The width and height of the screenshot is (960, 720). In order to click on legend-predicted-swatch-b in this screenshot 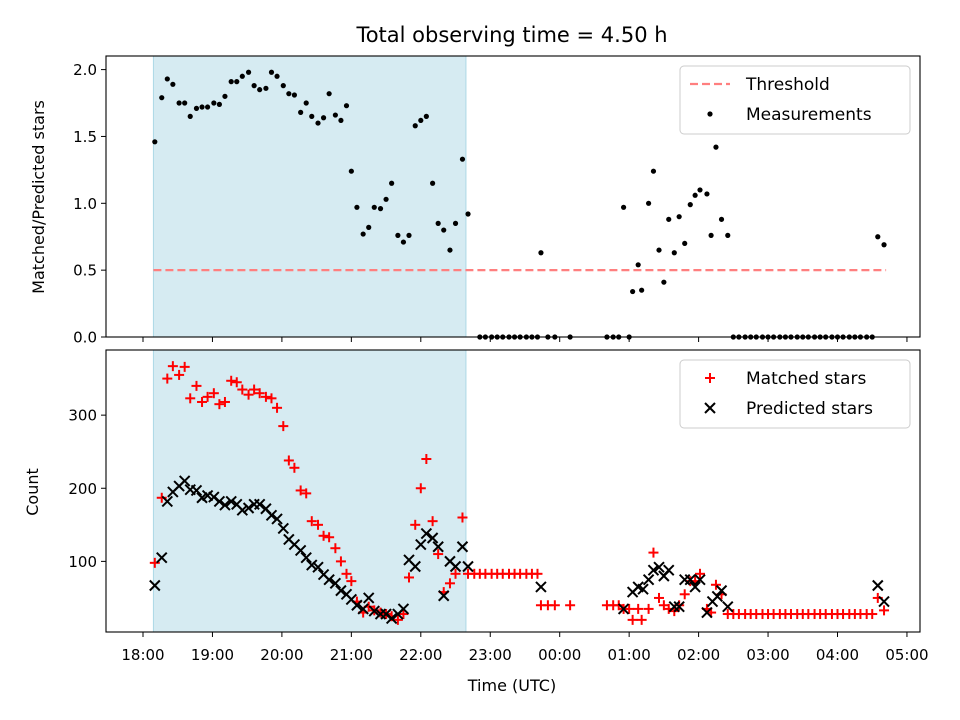, I will do `click(710, 408)`.